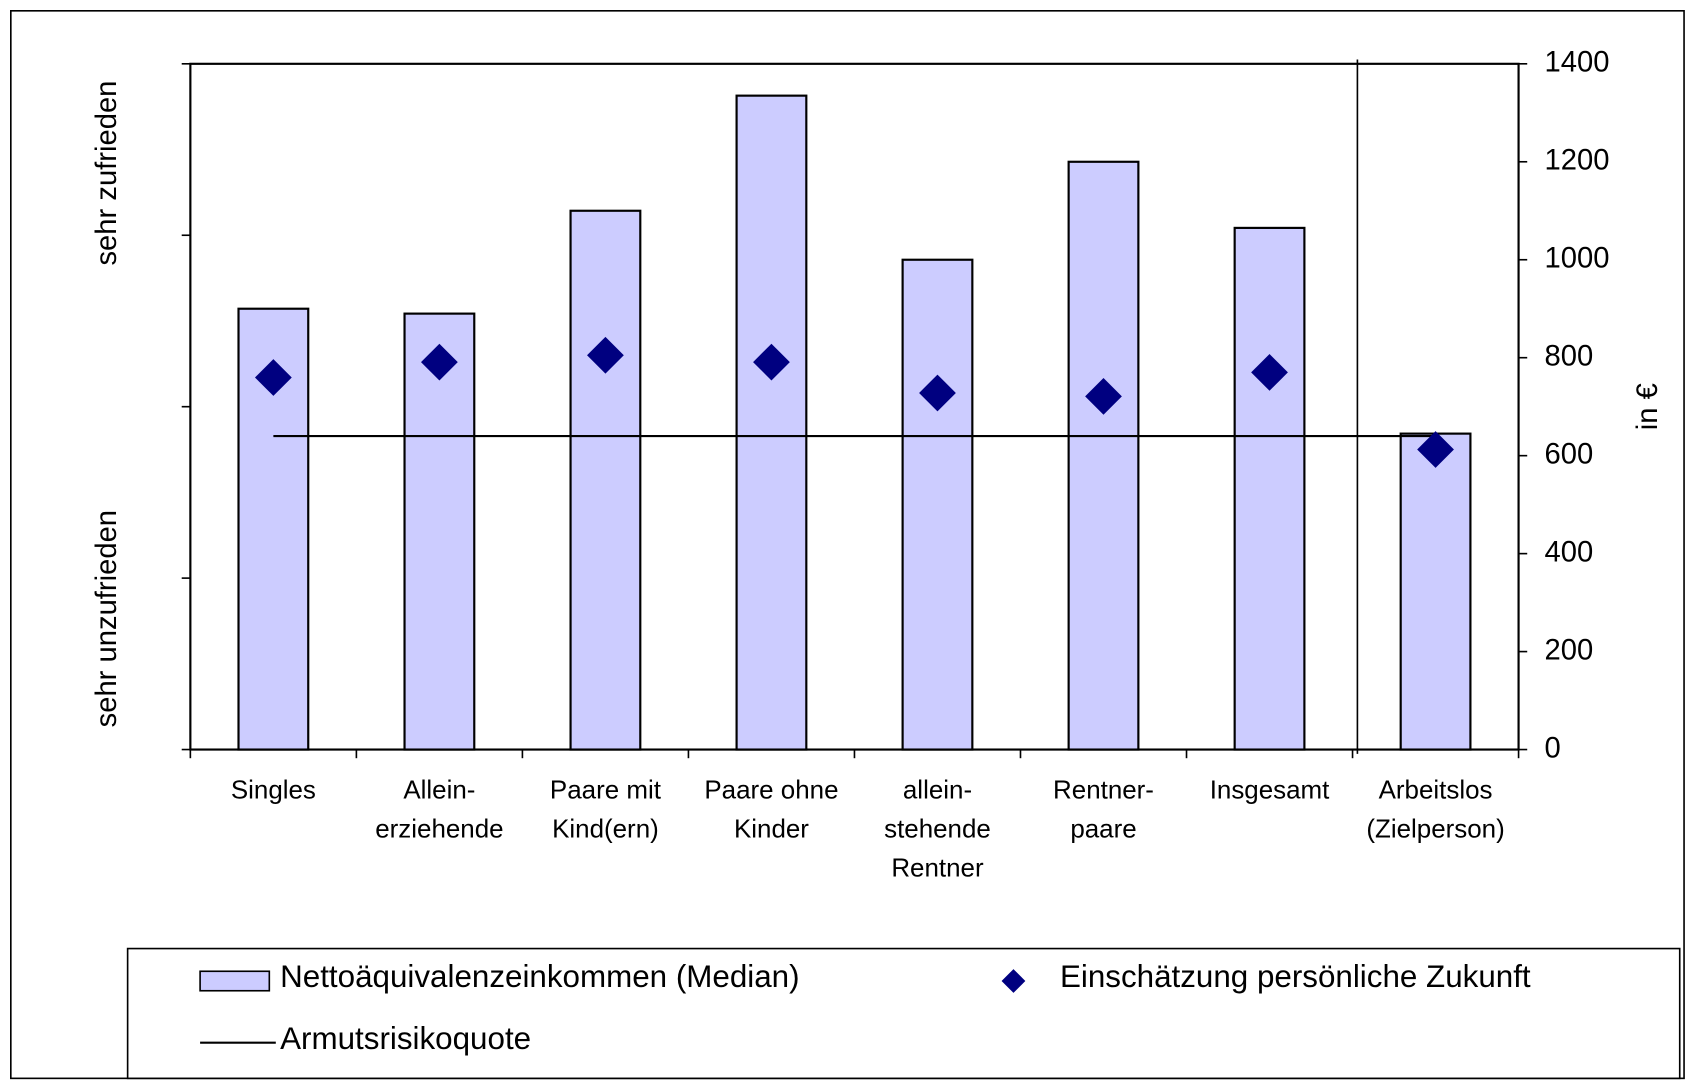 The height and width of the screenshot is (1090, 1696). What do you see at coordinates (606, 810) in the screenshot?
I see `x-tick-label: Paare mit Kind(ern)` at bounding box center [606, 810].